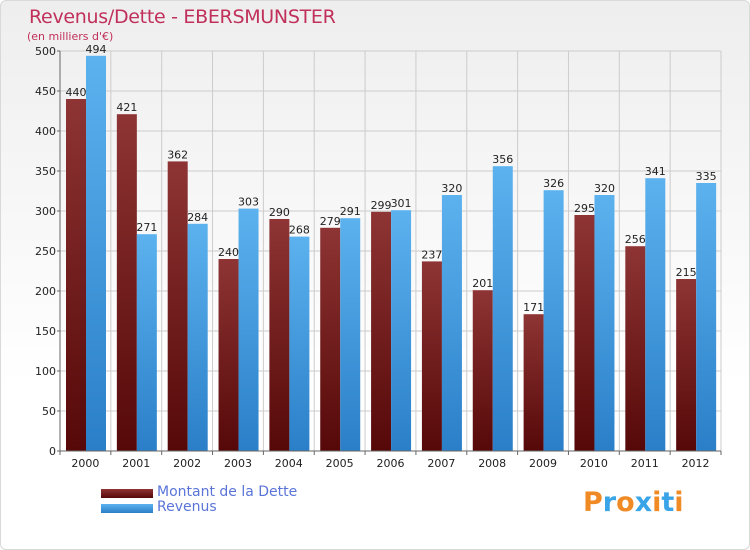 This screenshot has height=550, width=750. I want to click on bar-revenus-2009, so click(553, 320).